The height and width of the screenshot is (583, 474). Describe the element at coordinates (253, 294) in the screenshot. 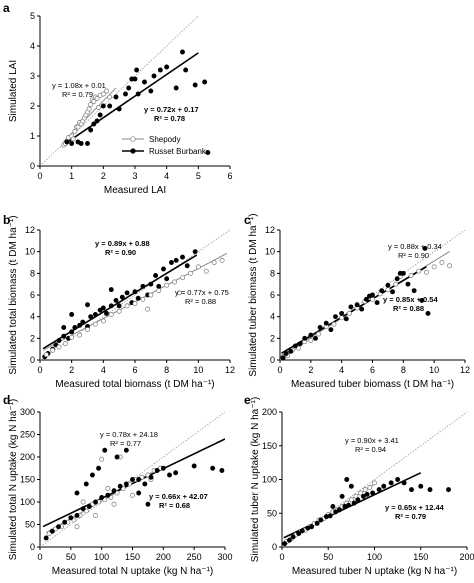

I see `y-axis-title: Simulated tuber biomass (t DM ha⁻¹)` at that location.